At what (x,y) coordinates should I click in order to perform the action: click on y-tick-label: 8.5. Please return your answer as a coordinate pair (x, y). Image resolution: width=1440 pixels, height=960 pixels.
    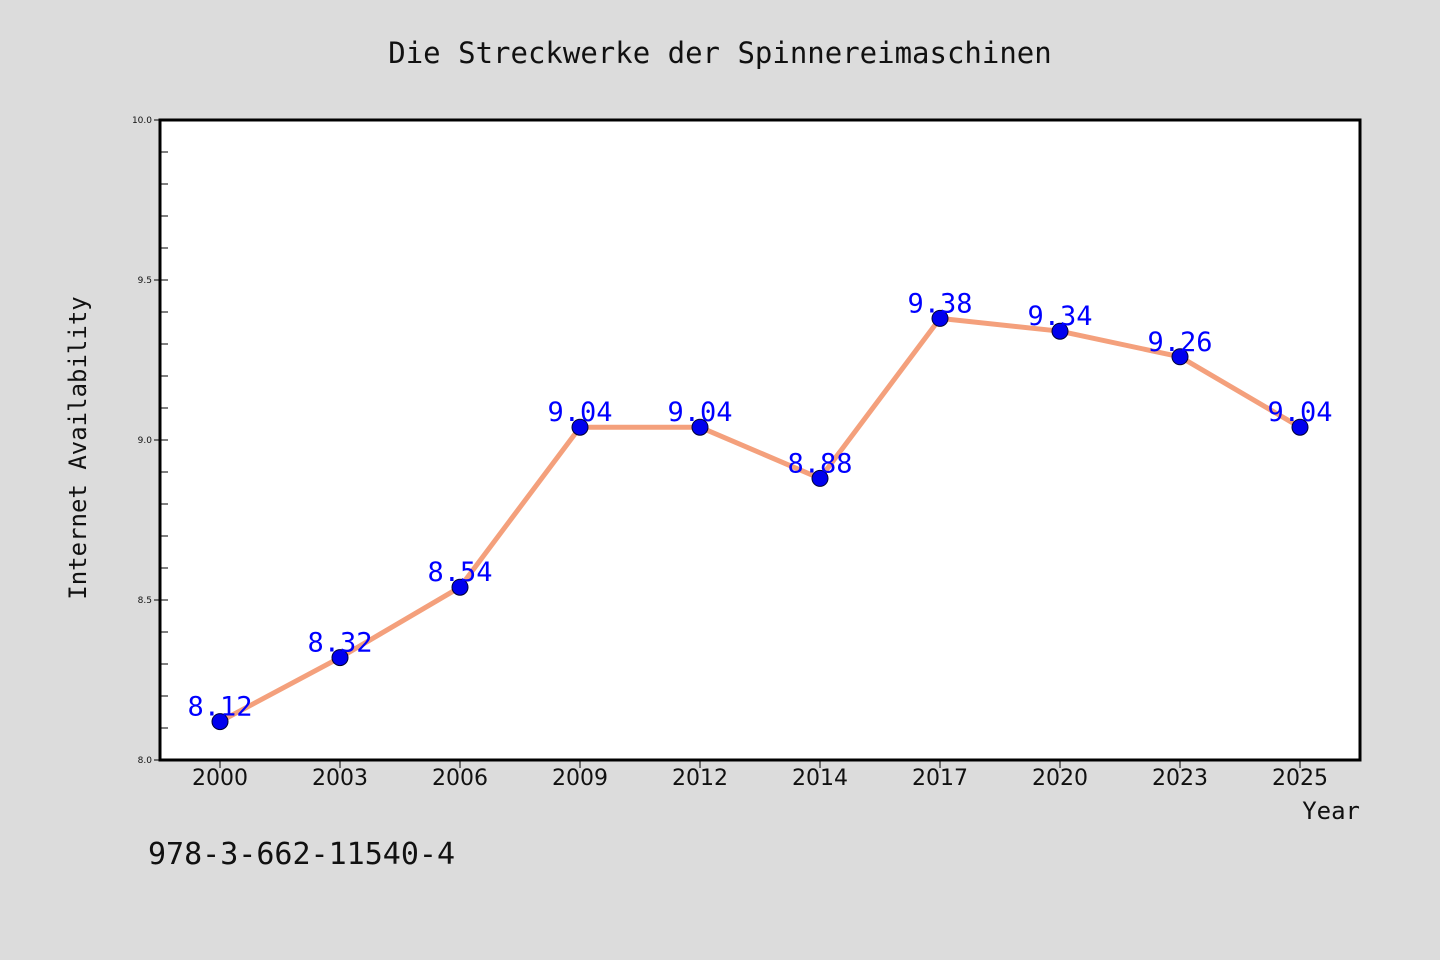
    Looking at the image, I should click on (145, 601).